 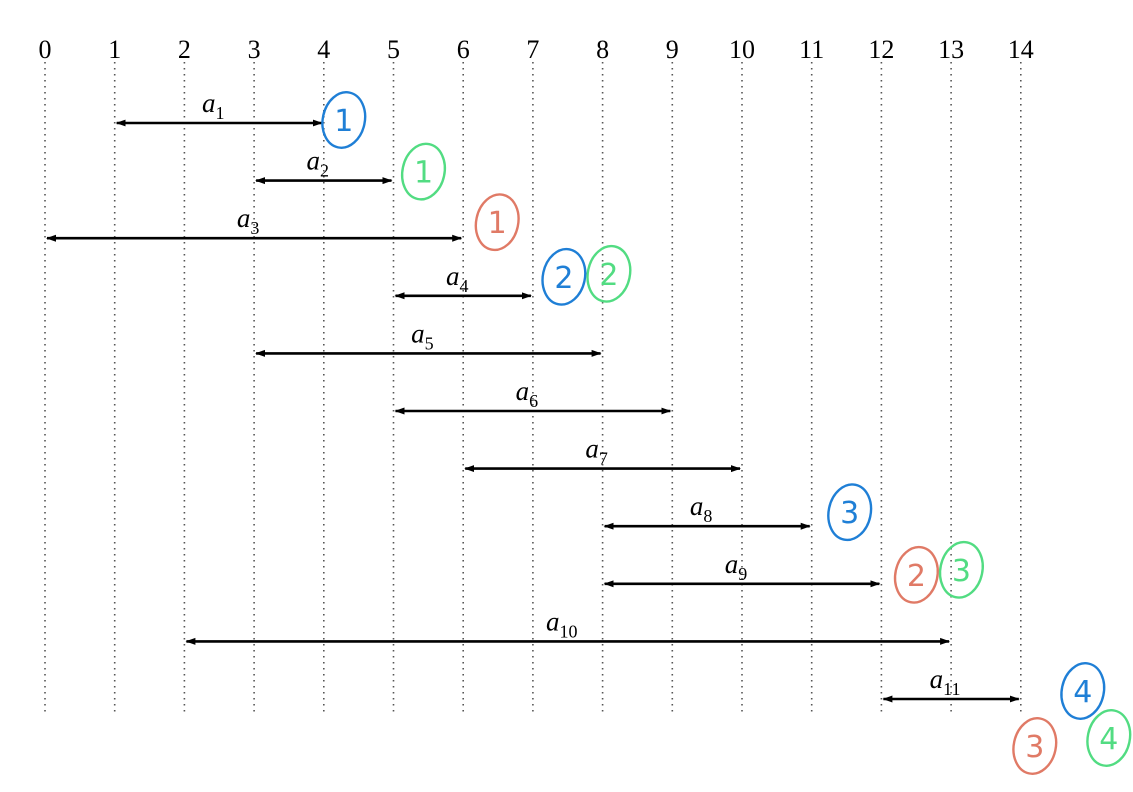 I want to click on circled-mark-green: 1, so click(x=423, y=171).